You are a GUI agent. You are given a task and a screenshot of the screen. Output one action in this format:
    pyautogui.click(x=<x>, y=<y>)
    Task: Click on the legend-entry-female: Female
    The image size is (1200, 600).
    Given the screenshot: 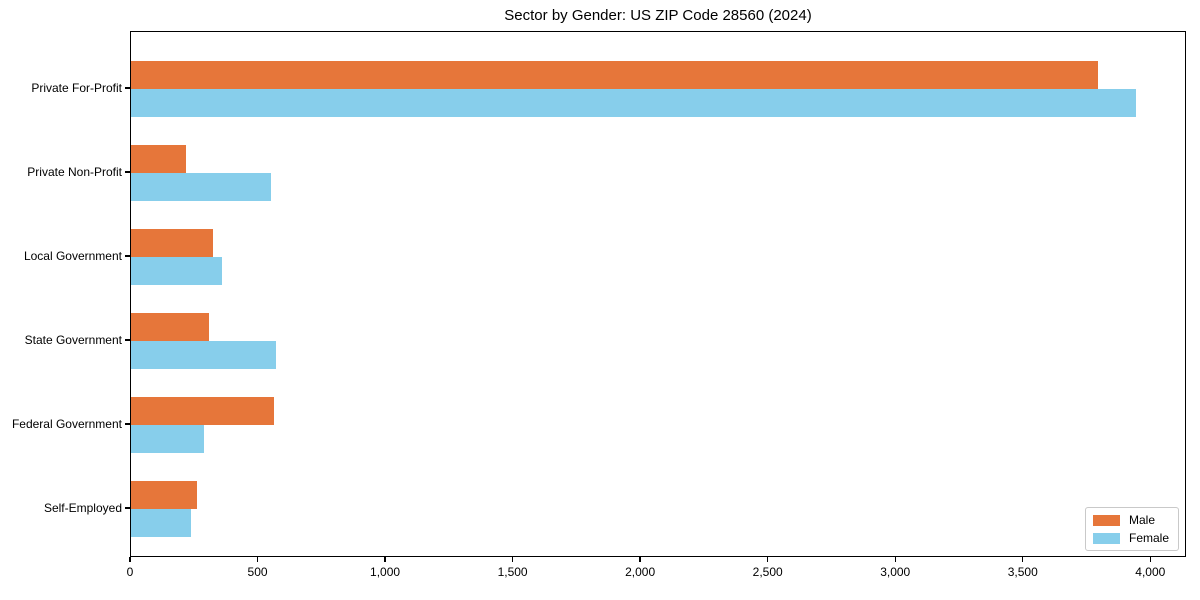 What is the action you would take?
    pyautogui.click(x=1130, y=538)
    